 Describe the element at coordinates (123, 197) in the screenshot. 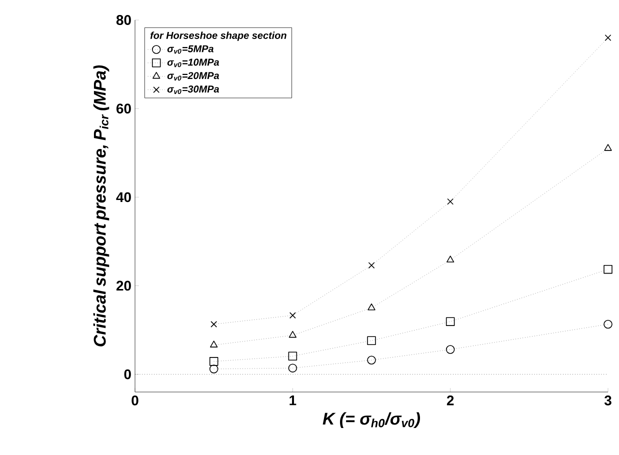

I see `y-tick-label: 40` at that location.